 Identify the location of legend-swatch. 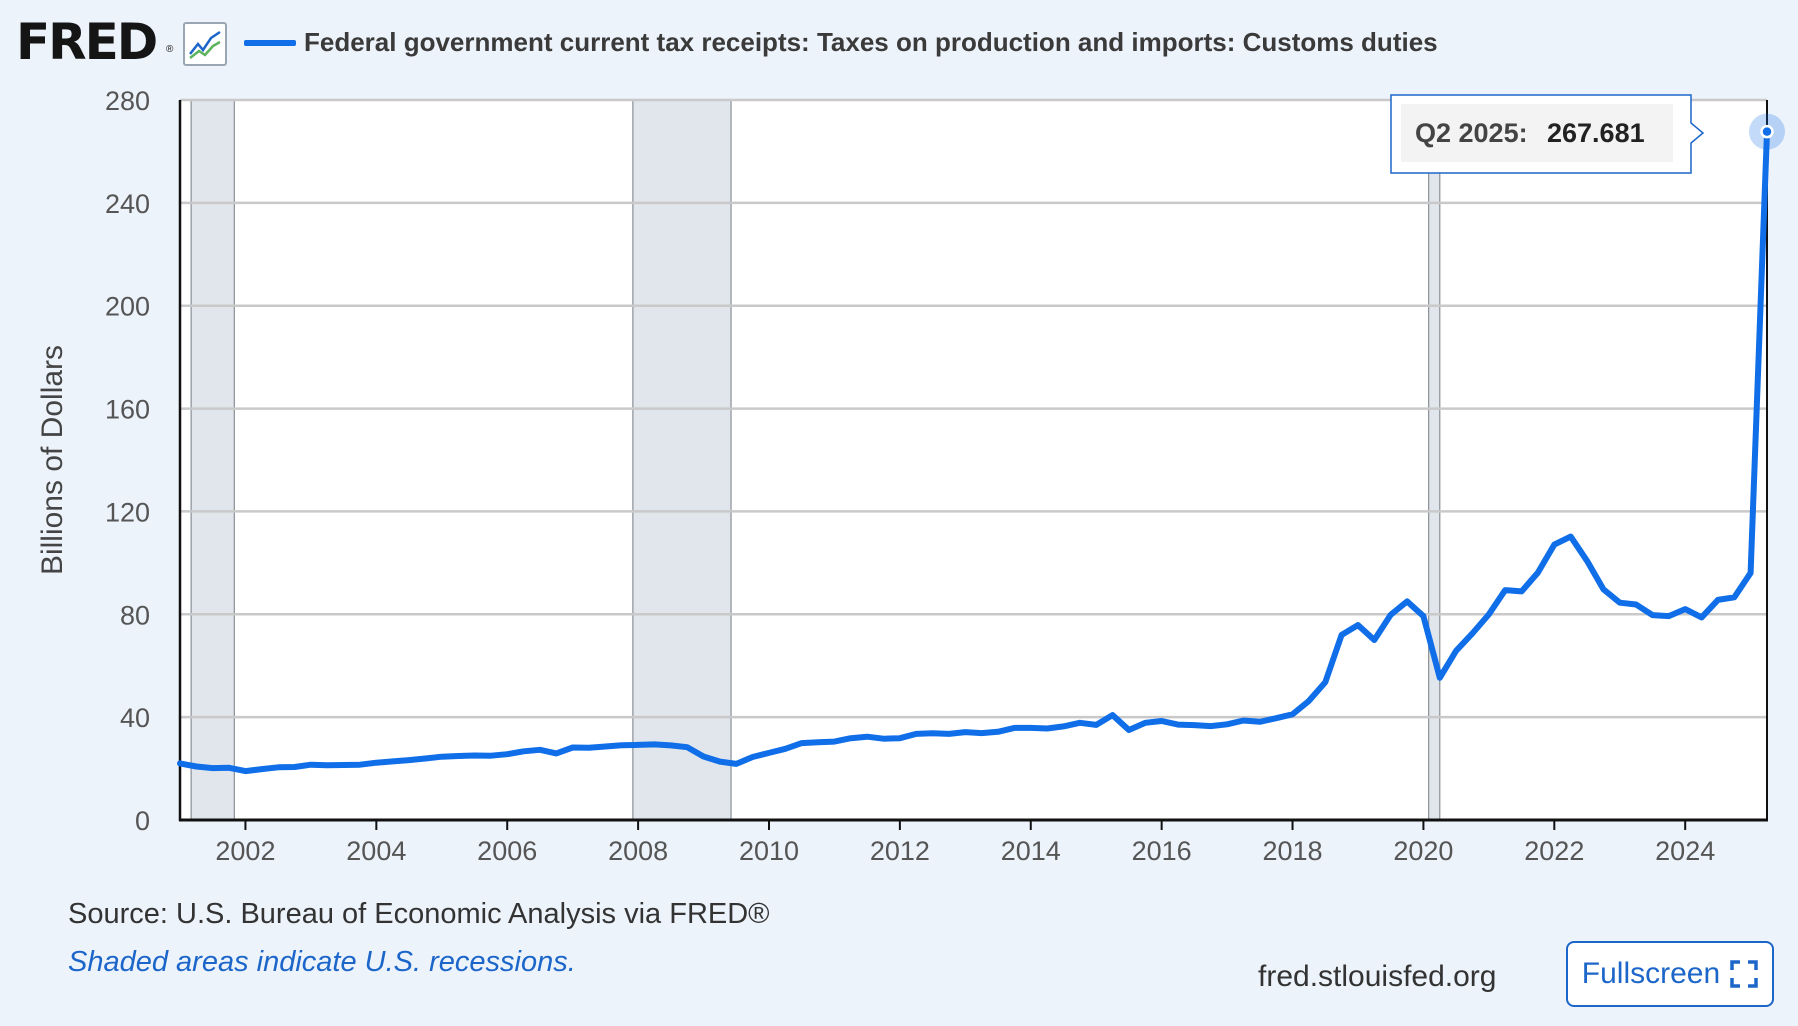
(270, 43).